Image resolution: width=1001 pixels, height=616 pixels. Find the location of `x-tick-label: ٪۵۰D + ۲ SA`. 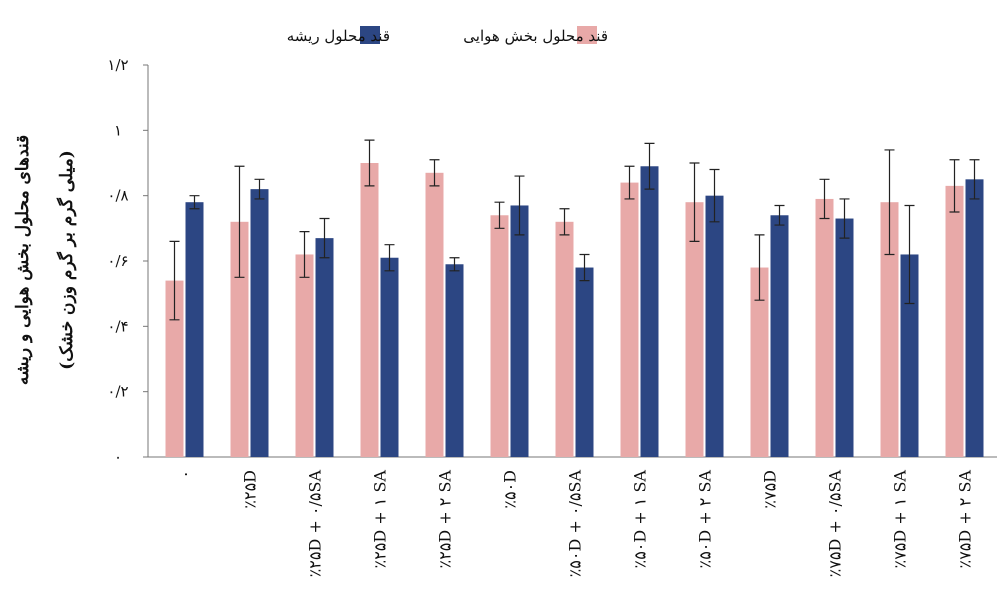

x-tick-label: ٪۵۰D + ۲ SA is located at coordinates (705, 519).